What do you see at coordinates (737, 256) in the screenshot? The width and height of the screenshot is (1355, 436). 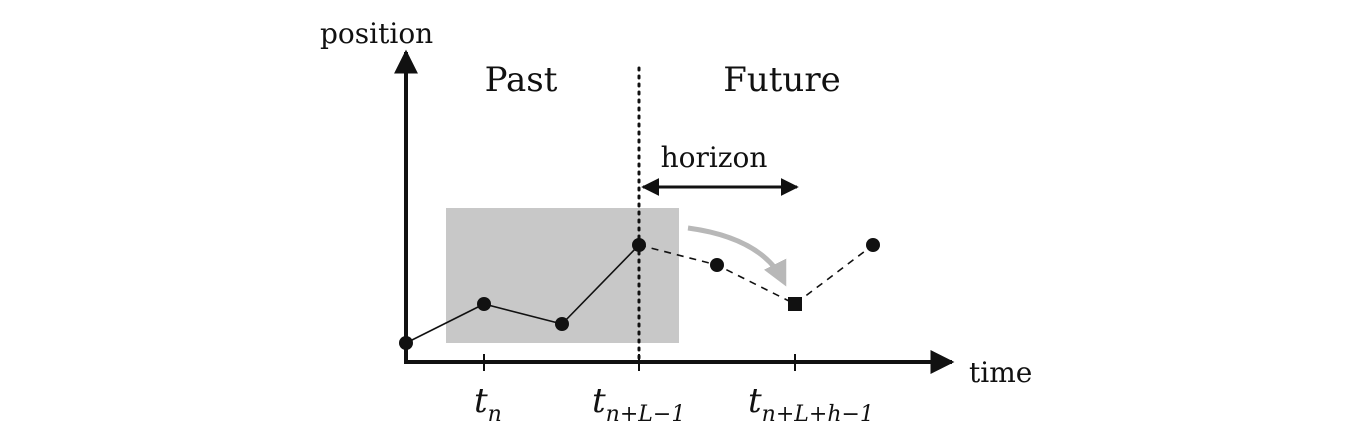 I see `prediction-arrow` at bounding box center [737, 256].